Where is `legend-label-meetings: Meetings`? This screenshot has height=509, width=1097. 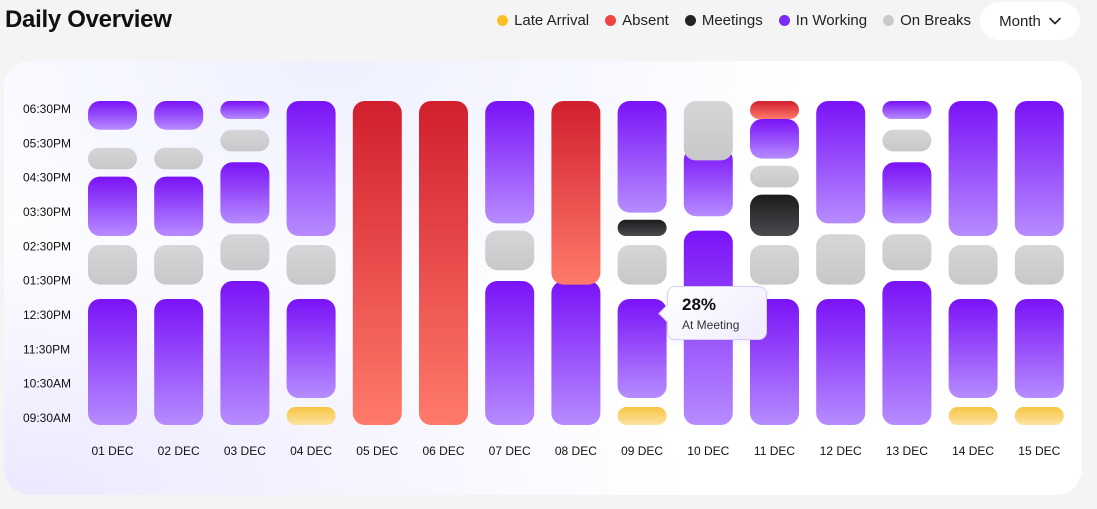
legend-label-meetings: Meetings is located at coordinates (732, 20).